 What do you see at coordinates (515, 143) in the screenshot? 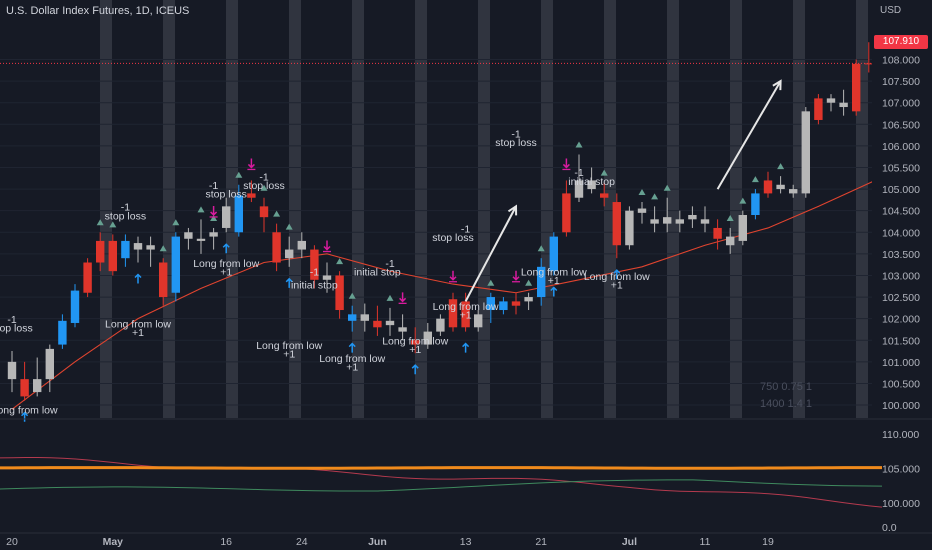
I see `annotation-26: stop loss` at bounding box center [515, 143].